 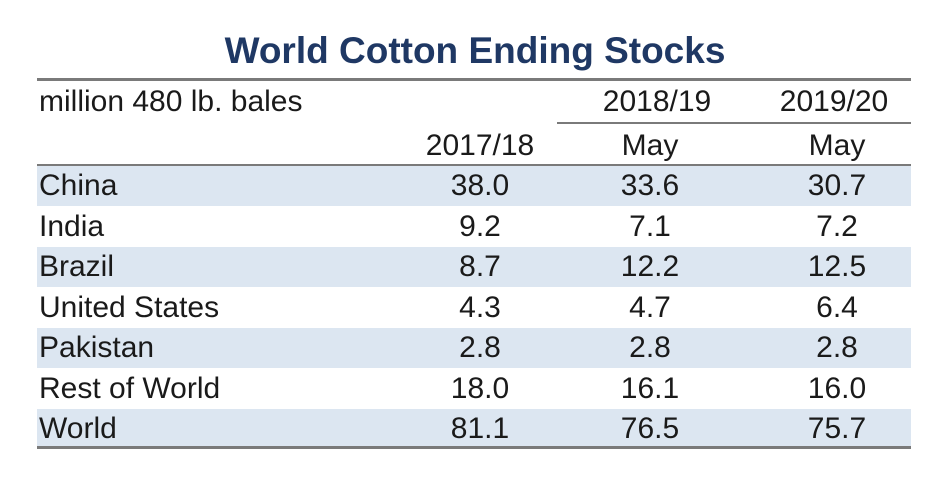 What do you see at coordinates (78, 428) in the screenshot?
I see `row-label-world: World` at bounding box center [78, 428].